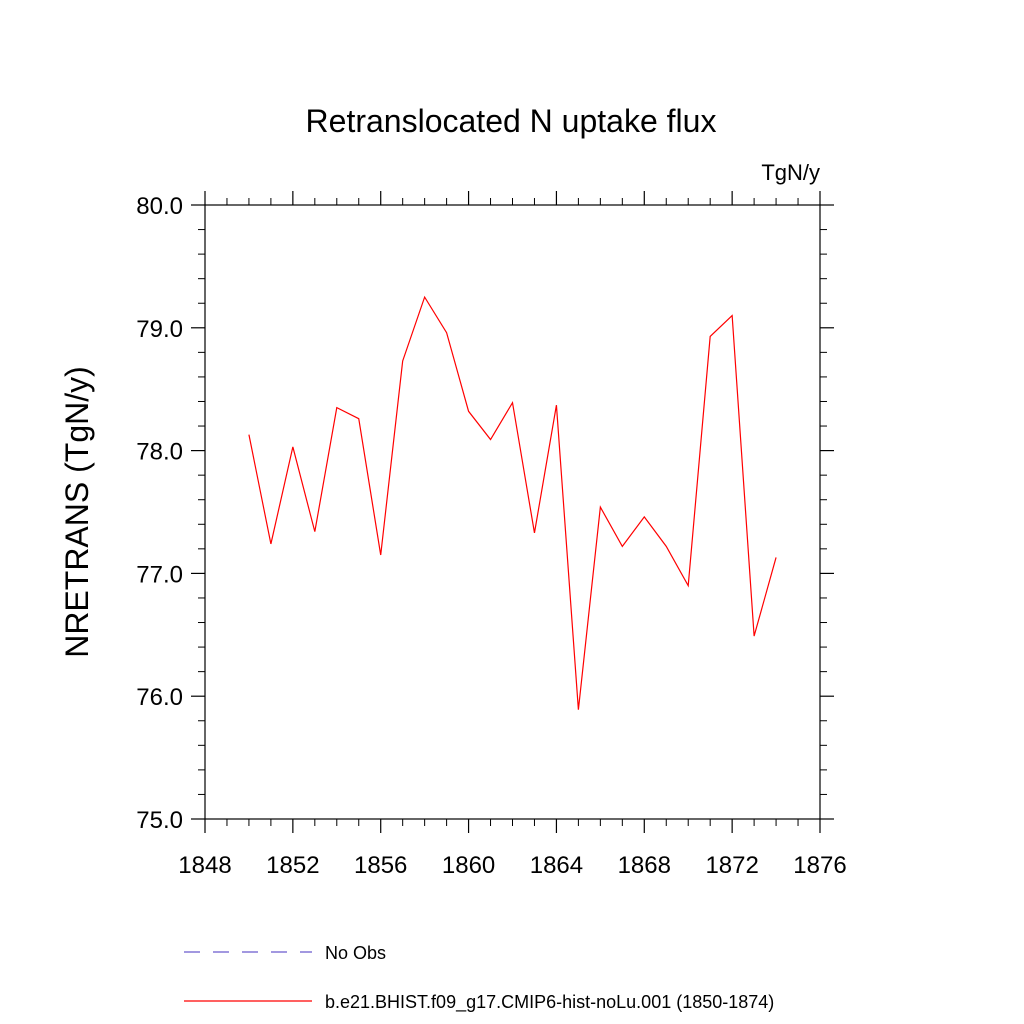 The image size is (1024, 1024). What do you see at coordinates (292, 865) in the screenshot?
I see `x-tick-label: 1852` at bounding box center [292, 865].